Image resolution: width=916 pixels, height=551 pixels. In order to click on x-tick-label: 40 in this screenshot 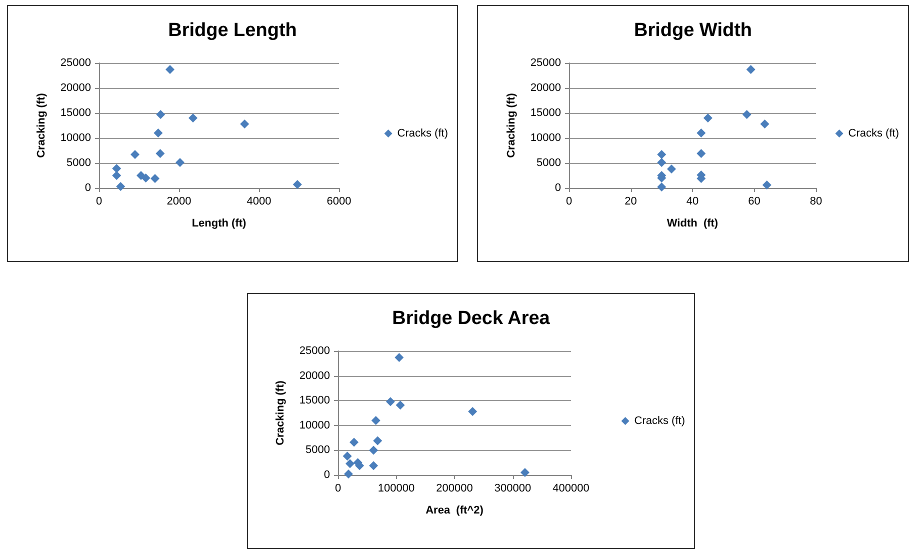, I will do `click(692, 202)`.